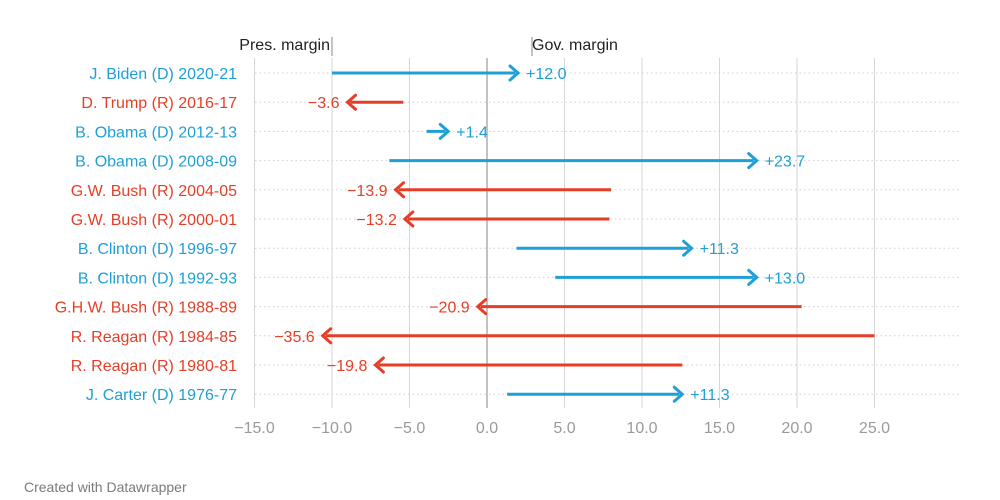  I want to click on x-tick-label: 20.0, so click(796, 428).